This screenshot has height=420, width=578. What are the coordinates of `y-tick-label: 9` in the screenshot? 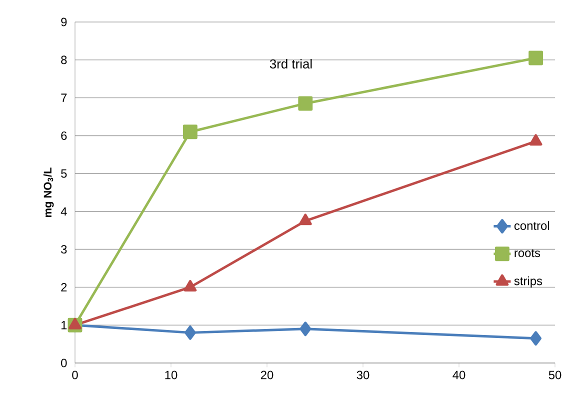 It's located at (64, 22).